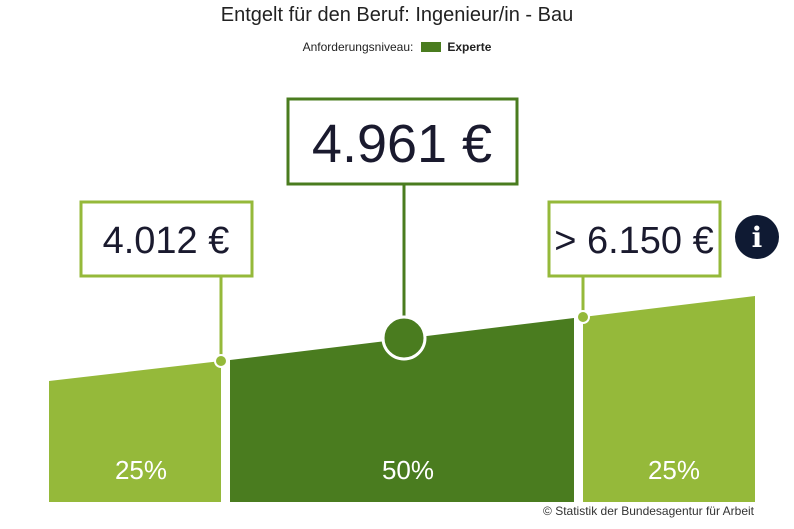  I want to click on legend-value: Experte, so click(469, 47).